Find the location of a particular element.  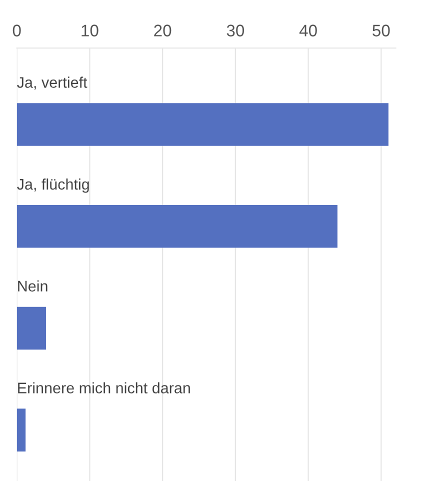

x-tick-label: 20 is located at coordinates (163, 30).